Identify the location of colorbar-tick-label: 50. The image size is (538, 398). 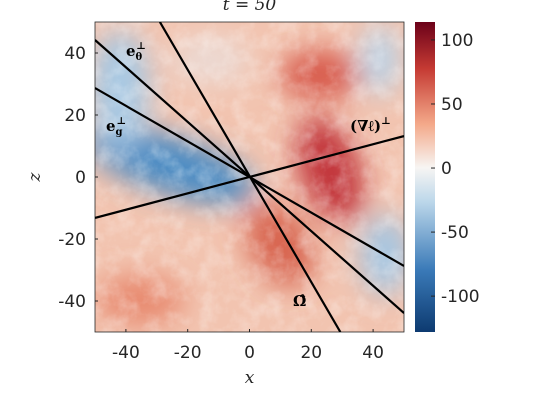
(452, 105).